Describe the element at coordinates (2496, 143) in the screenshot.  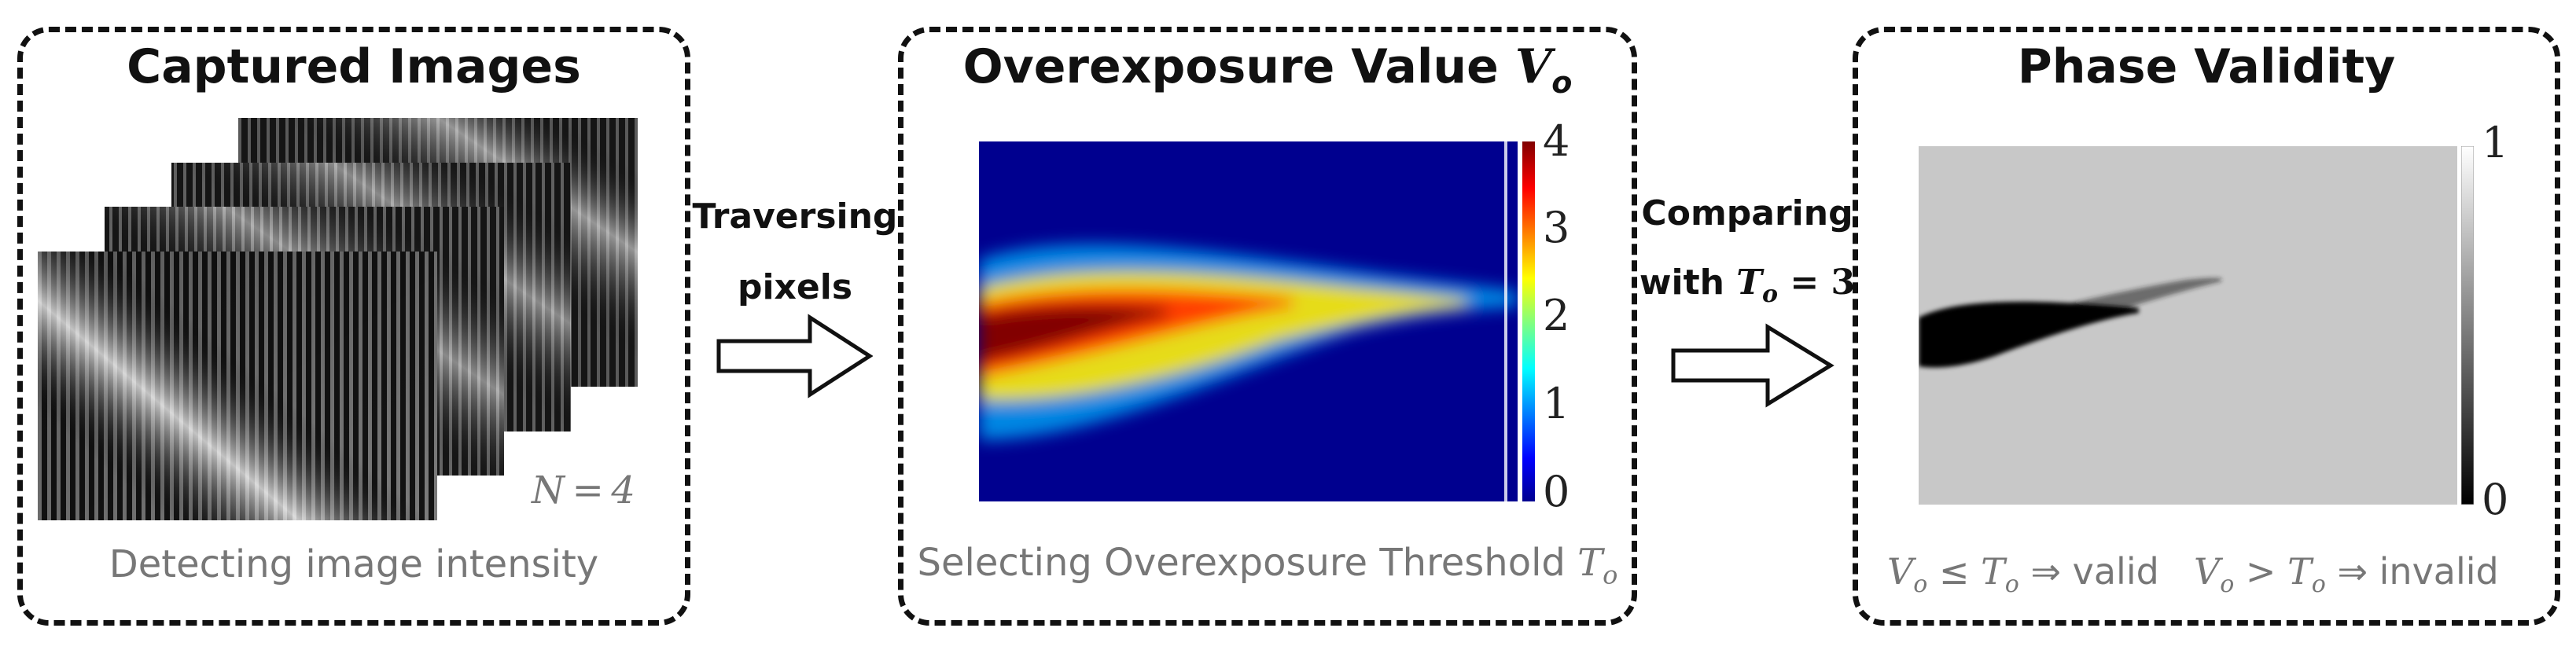
I see `validity-colorbar-tick-1: 1` at that location.